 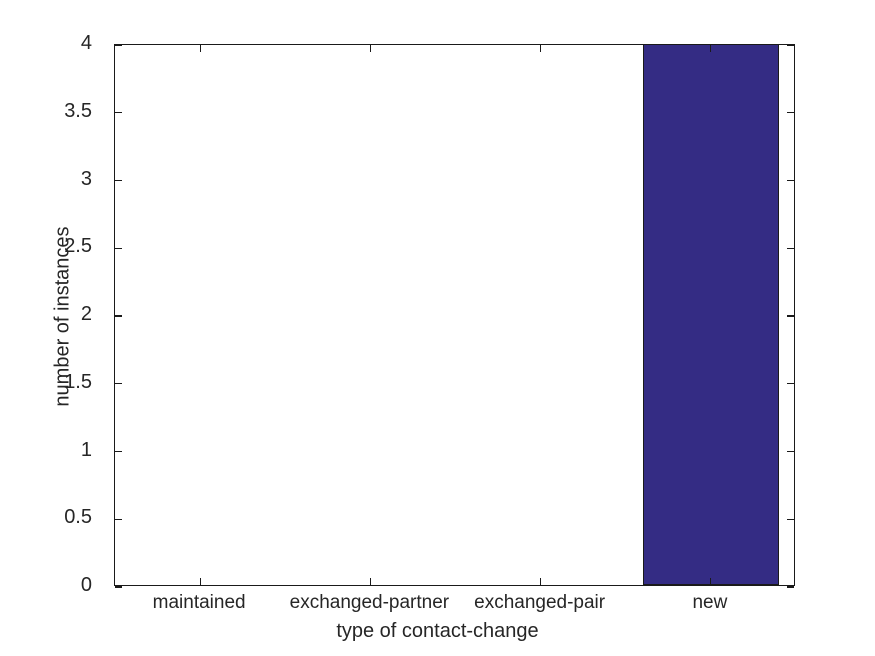 What do you see at coordinates (78, 246) in the screenshot?
I see `y-tick-label: 2.5` at bounding box center [78, 246].